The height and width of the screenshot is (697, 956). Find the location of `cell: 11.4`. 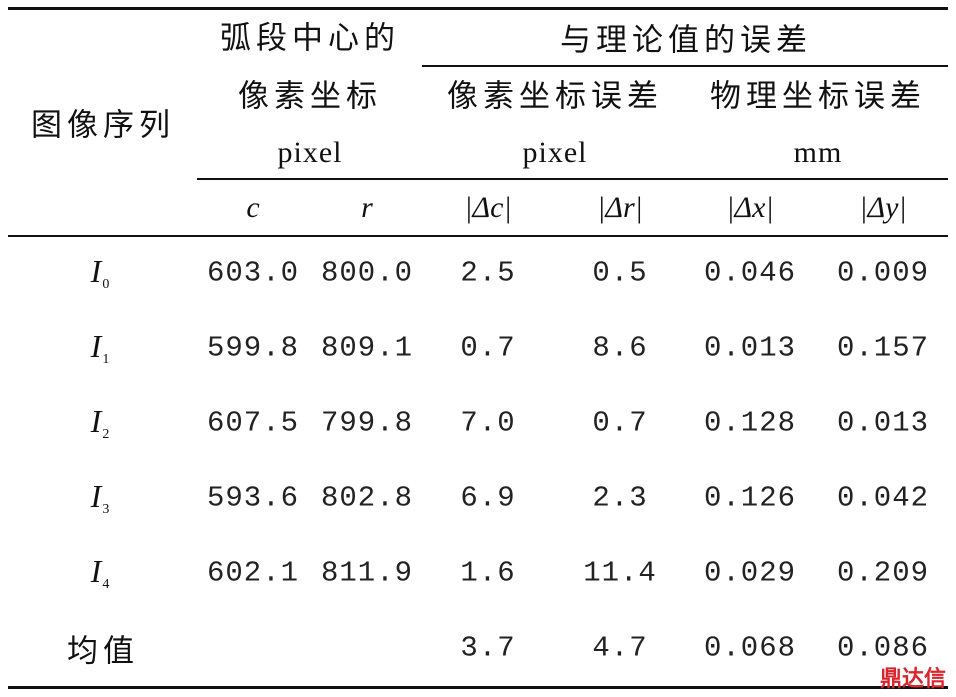

cell: 11.4 is located at coordinates (620, 573).